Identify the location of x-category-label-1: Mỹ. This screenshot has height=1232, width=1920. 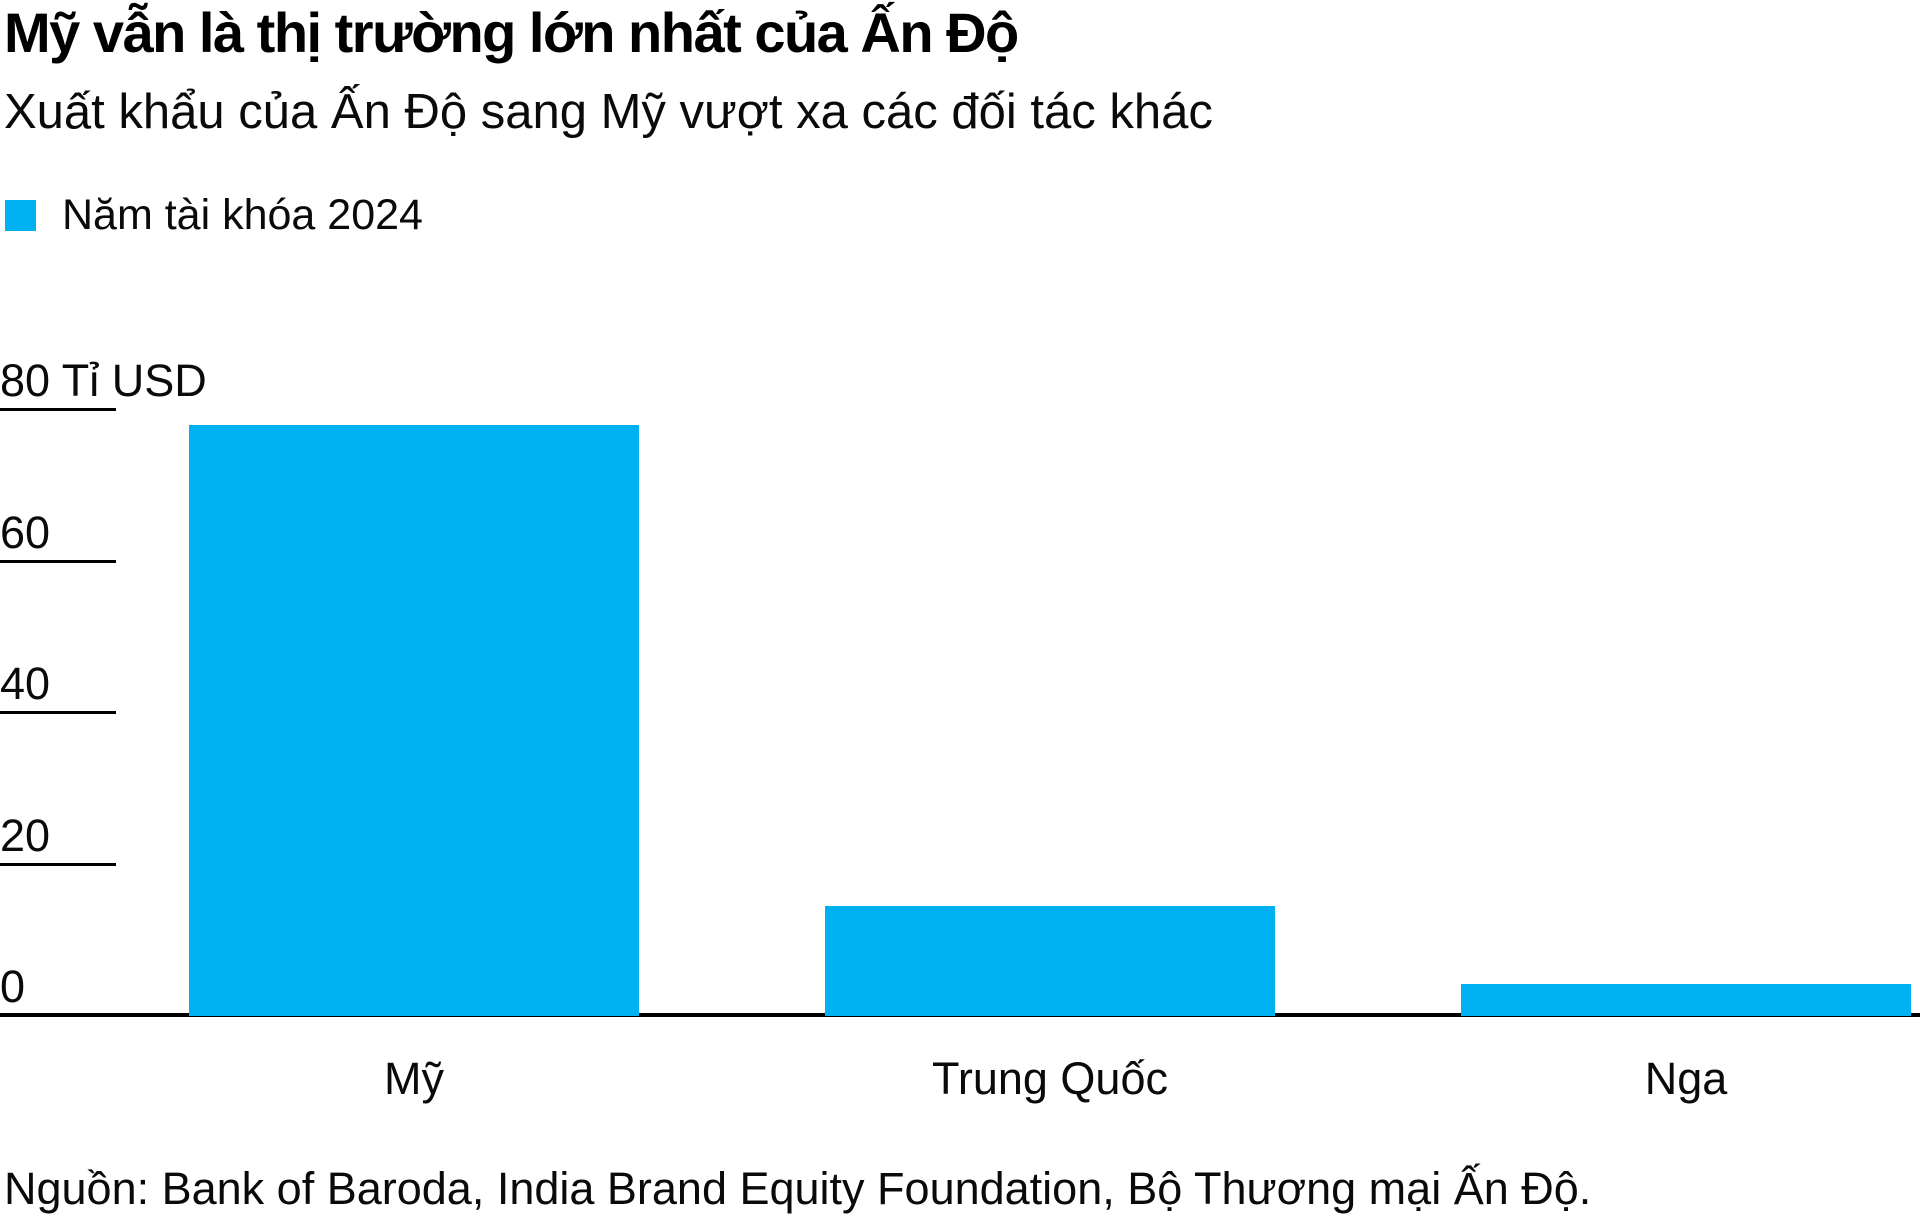
(414, 1078).